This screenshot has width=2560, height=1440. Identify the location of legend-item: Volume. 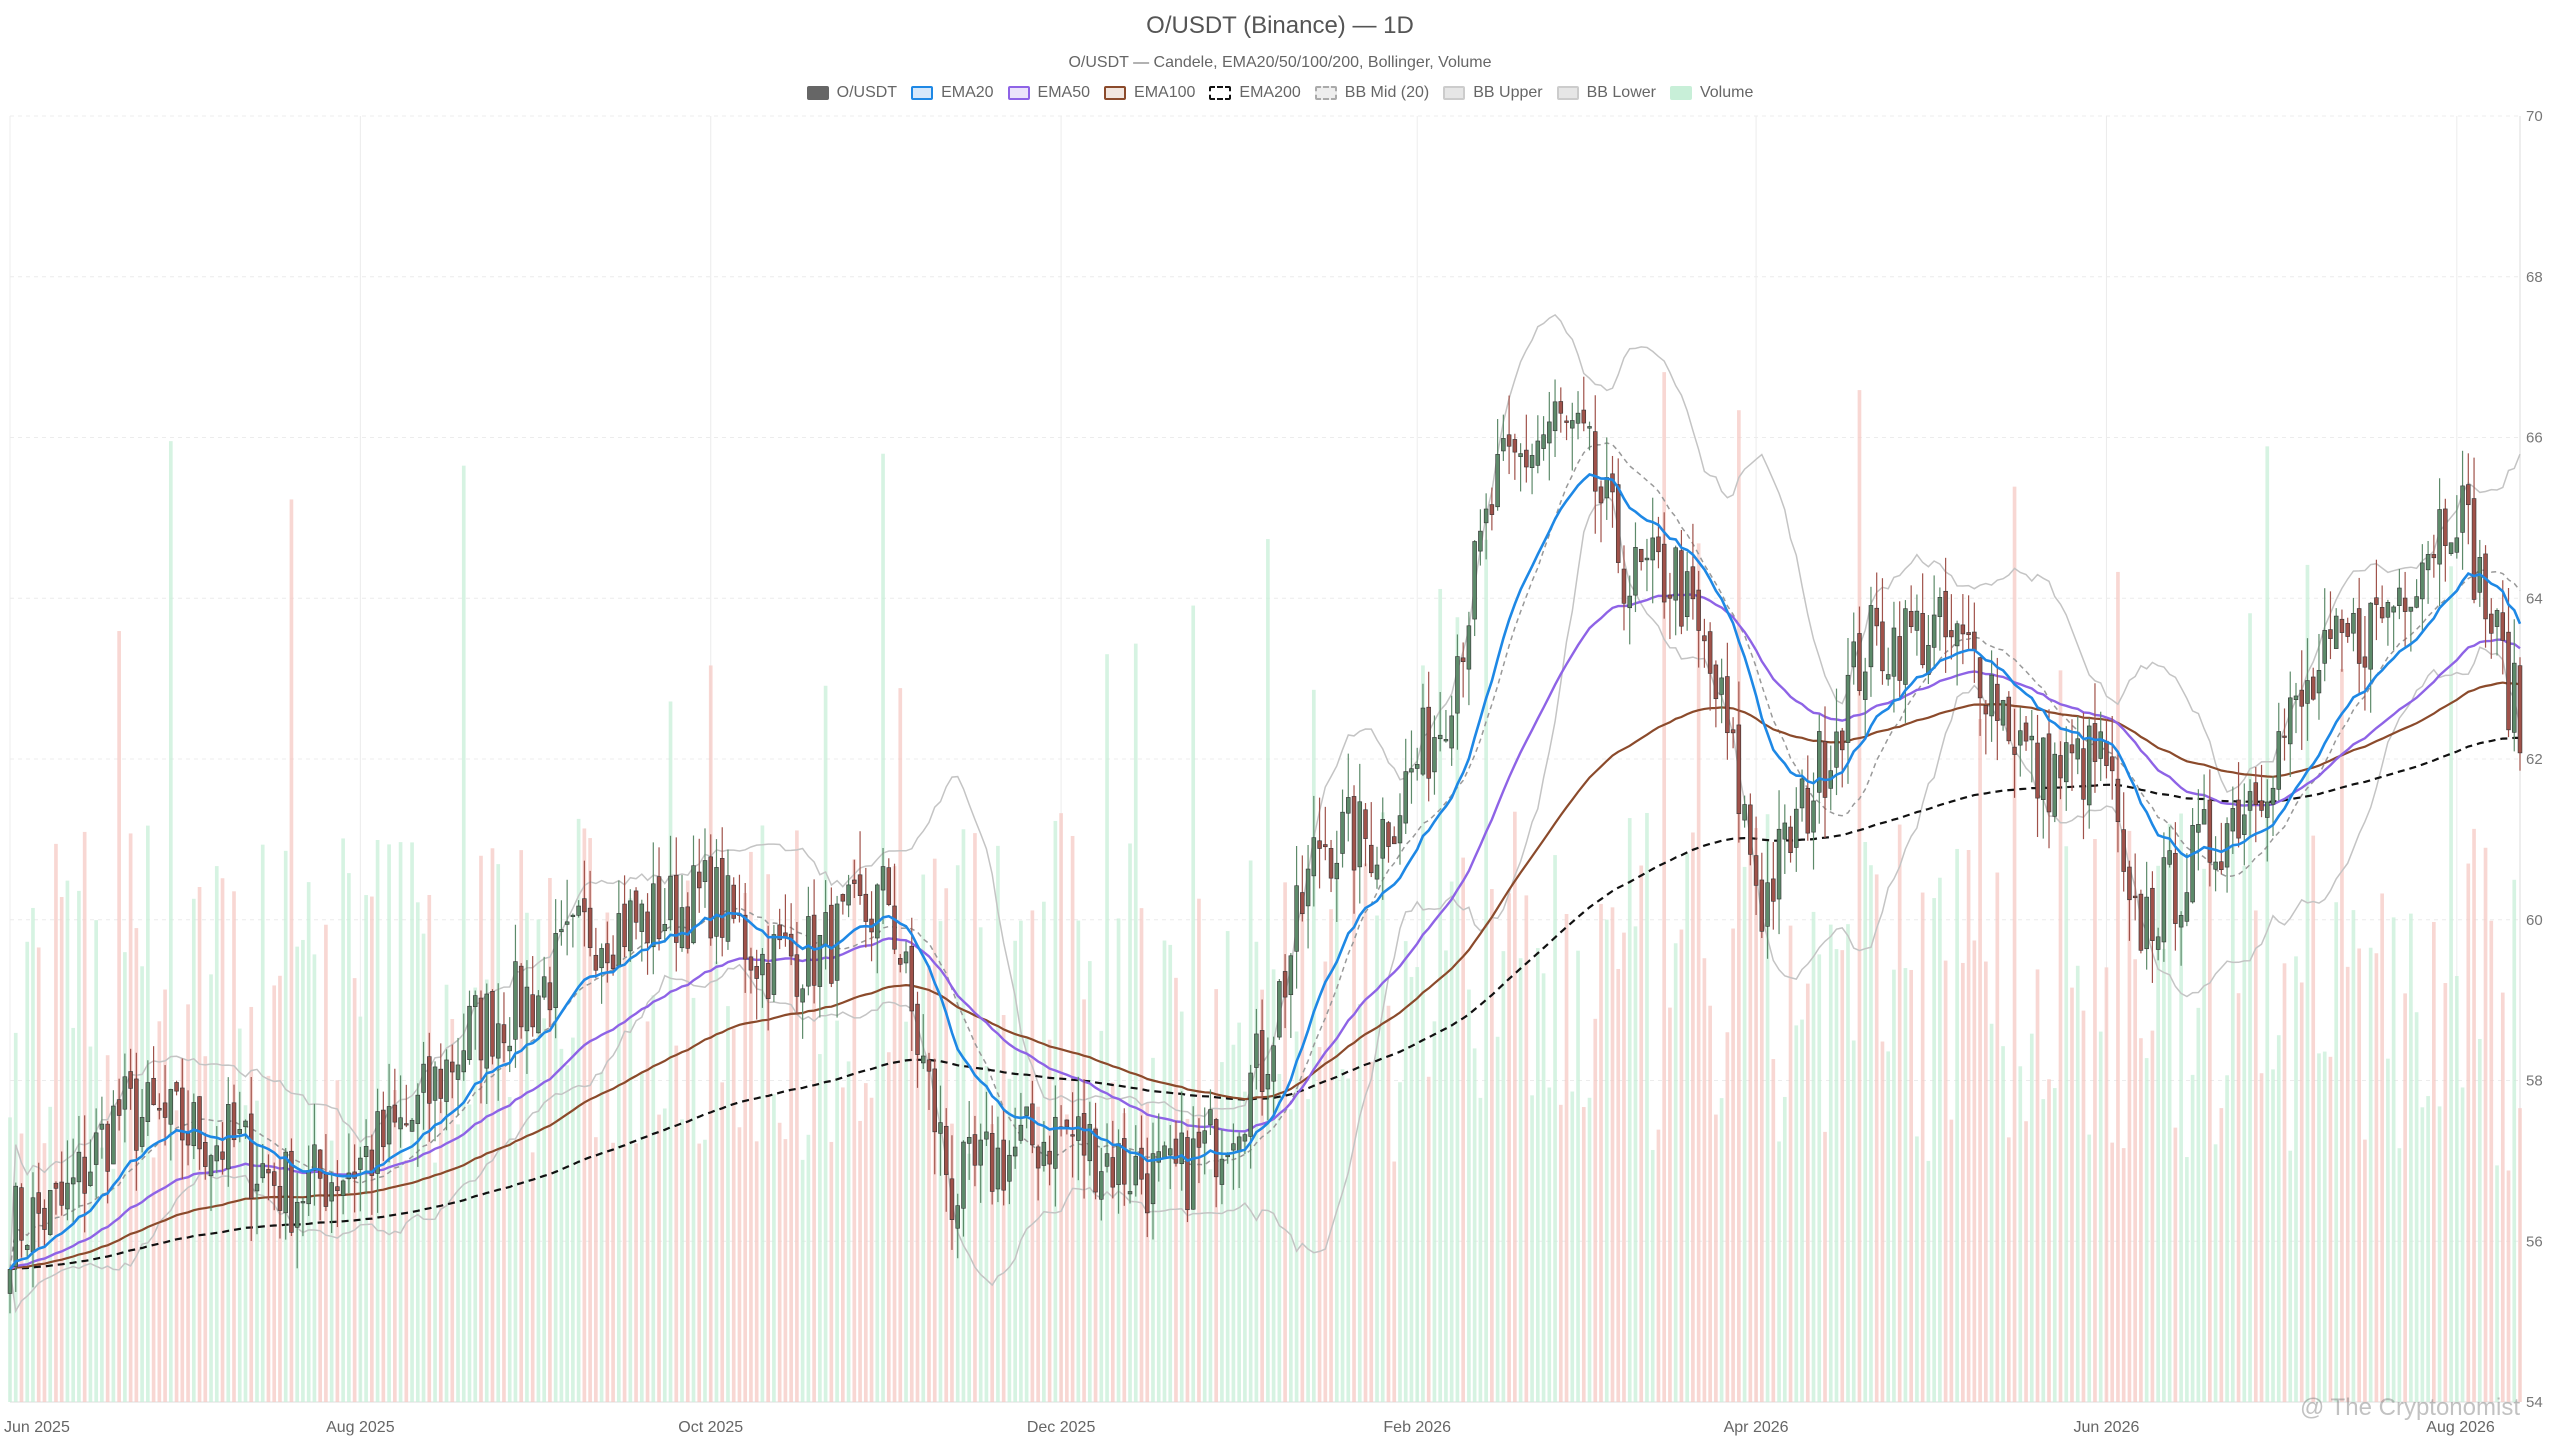
(1711, 93).